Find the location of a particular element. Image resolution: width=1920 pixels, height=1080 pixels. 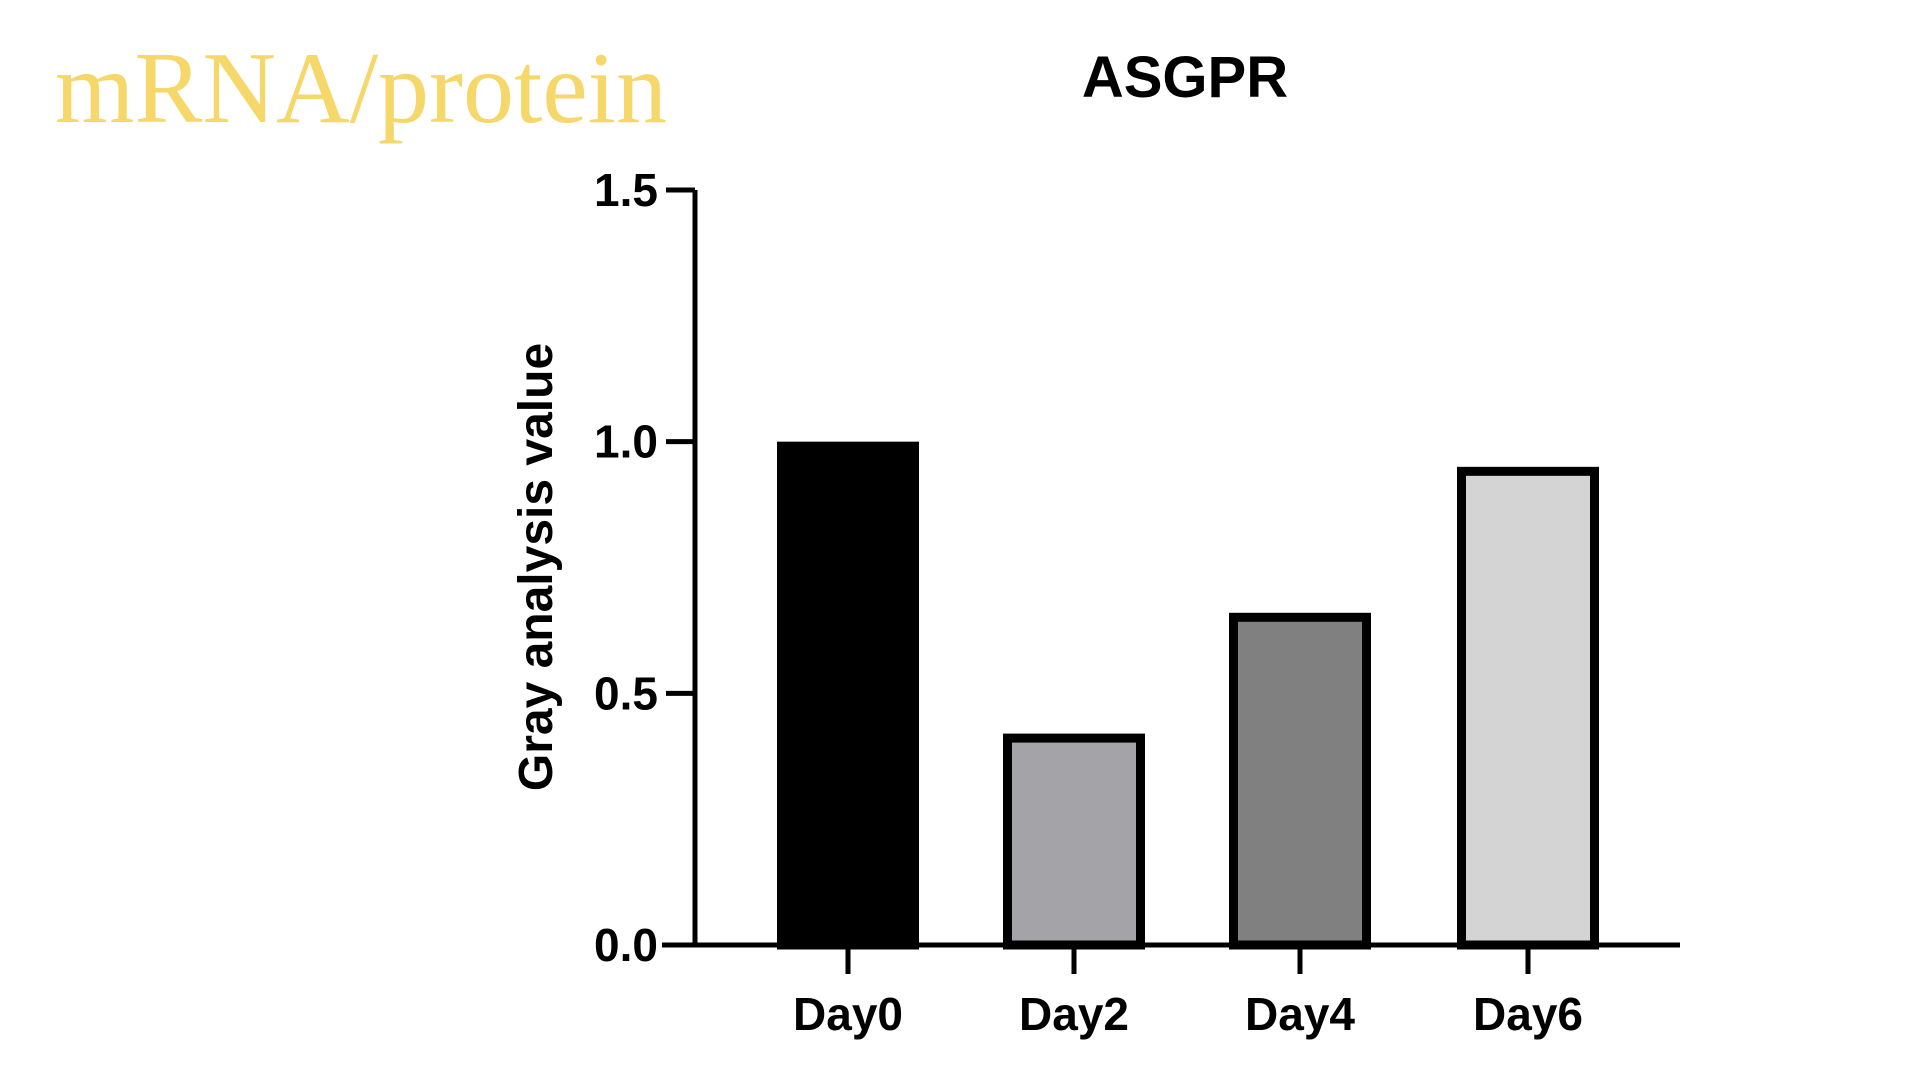

bar-day2 is located at coordinates (1074, 841).